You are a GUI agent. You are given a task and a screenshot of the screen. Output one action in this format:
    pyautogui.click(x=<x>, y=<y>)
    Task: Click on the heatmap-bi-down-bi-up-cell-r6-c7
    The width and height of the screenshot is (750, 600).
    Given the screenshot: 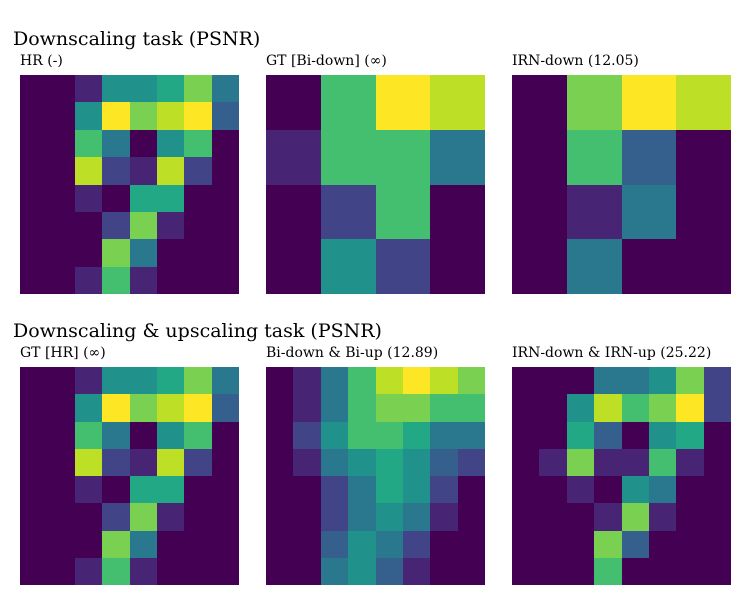 What is the action you would take?
    pyautogui.click(x=471, y=544)
    